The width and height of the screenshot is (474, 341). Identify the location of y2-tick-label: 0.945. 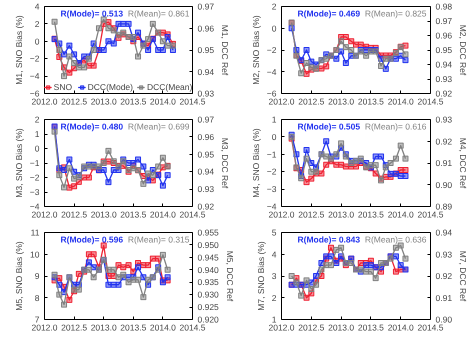
(209, 257).